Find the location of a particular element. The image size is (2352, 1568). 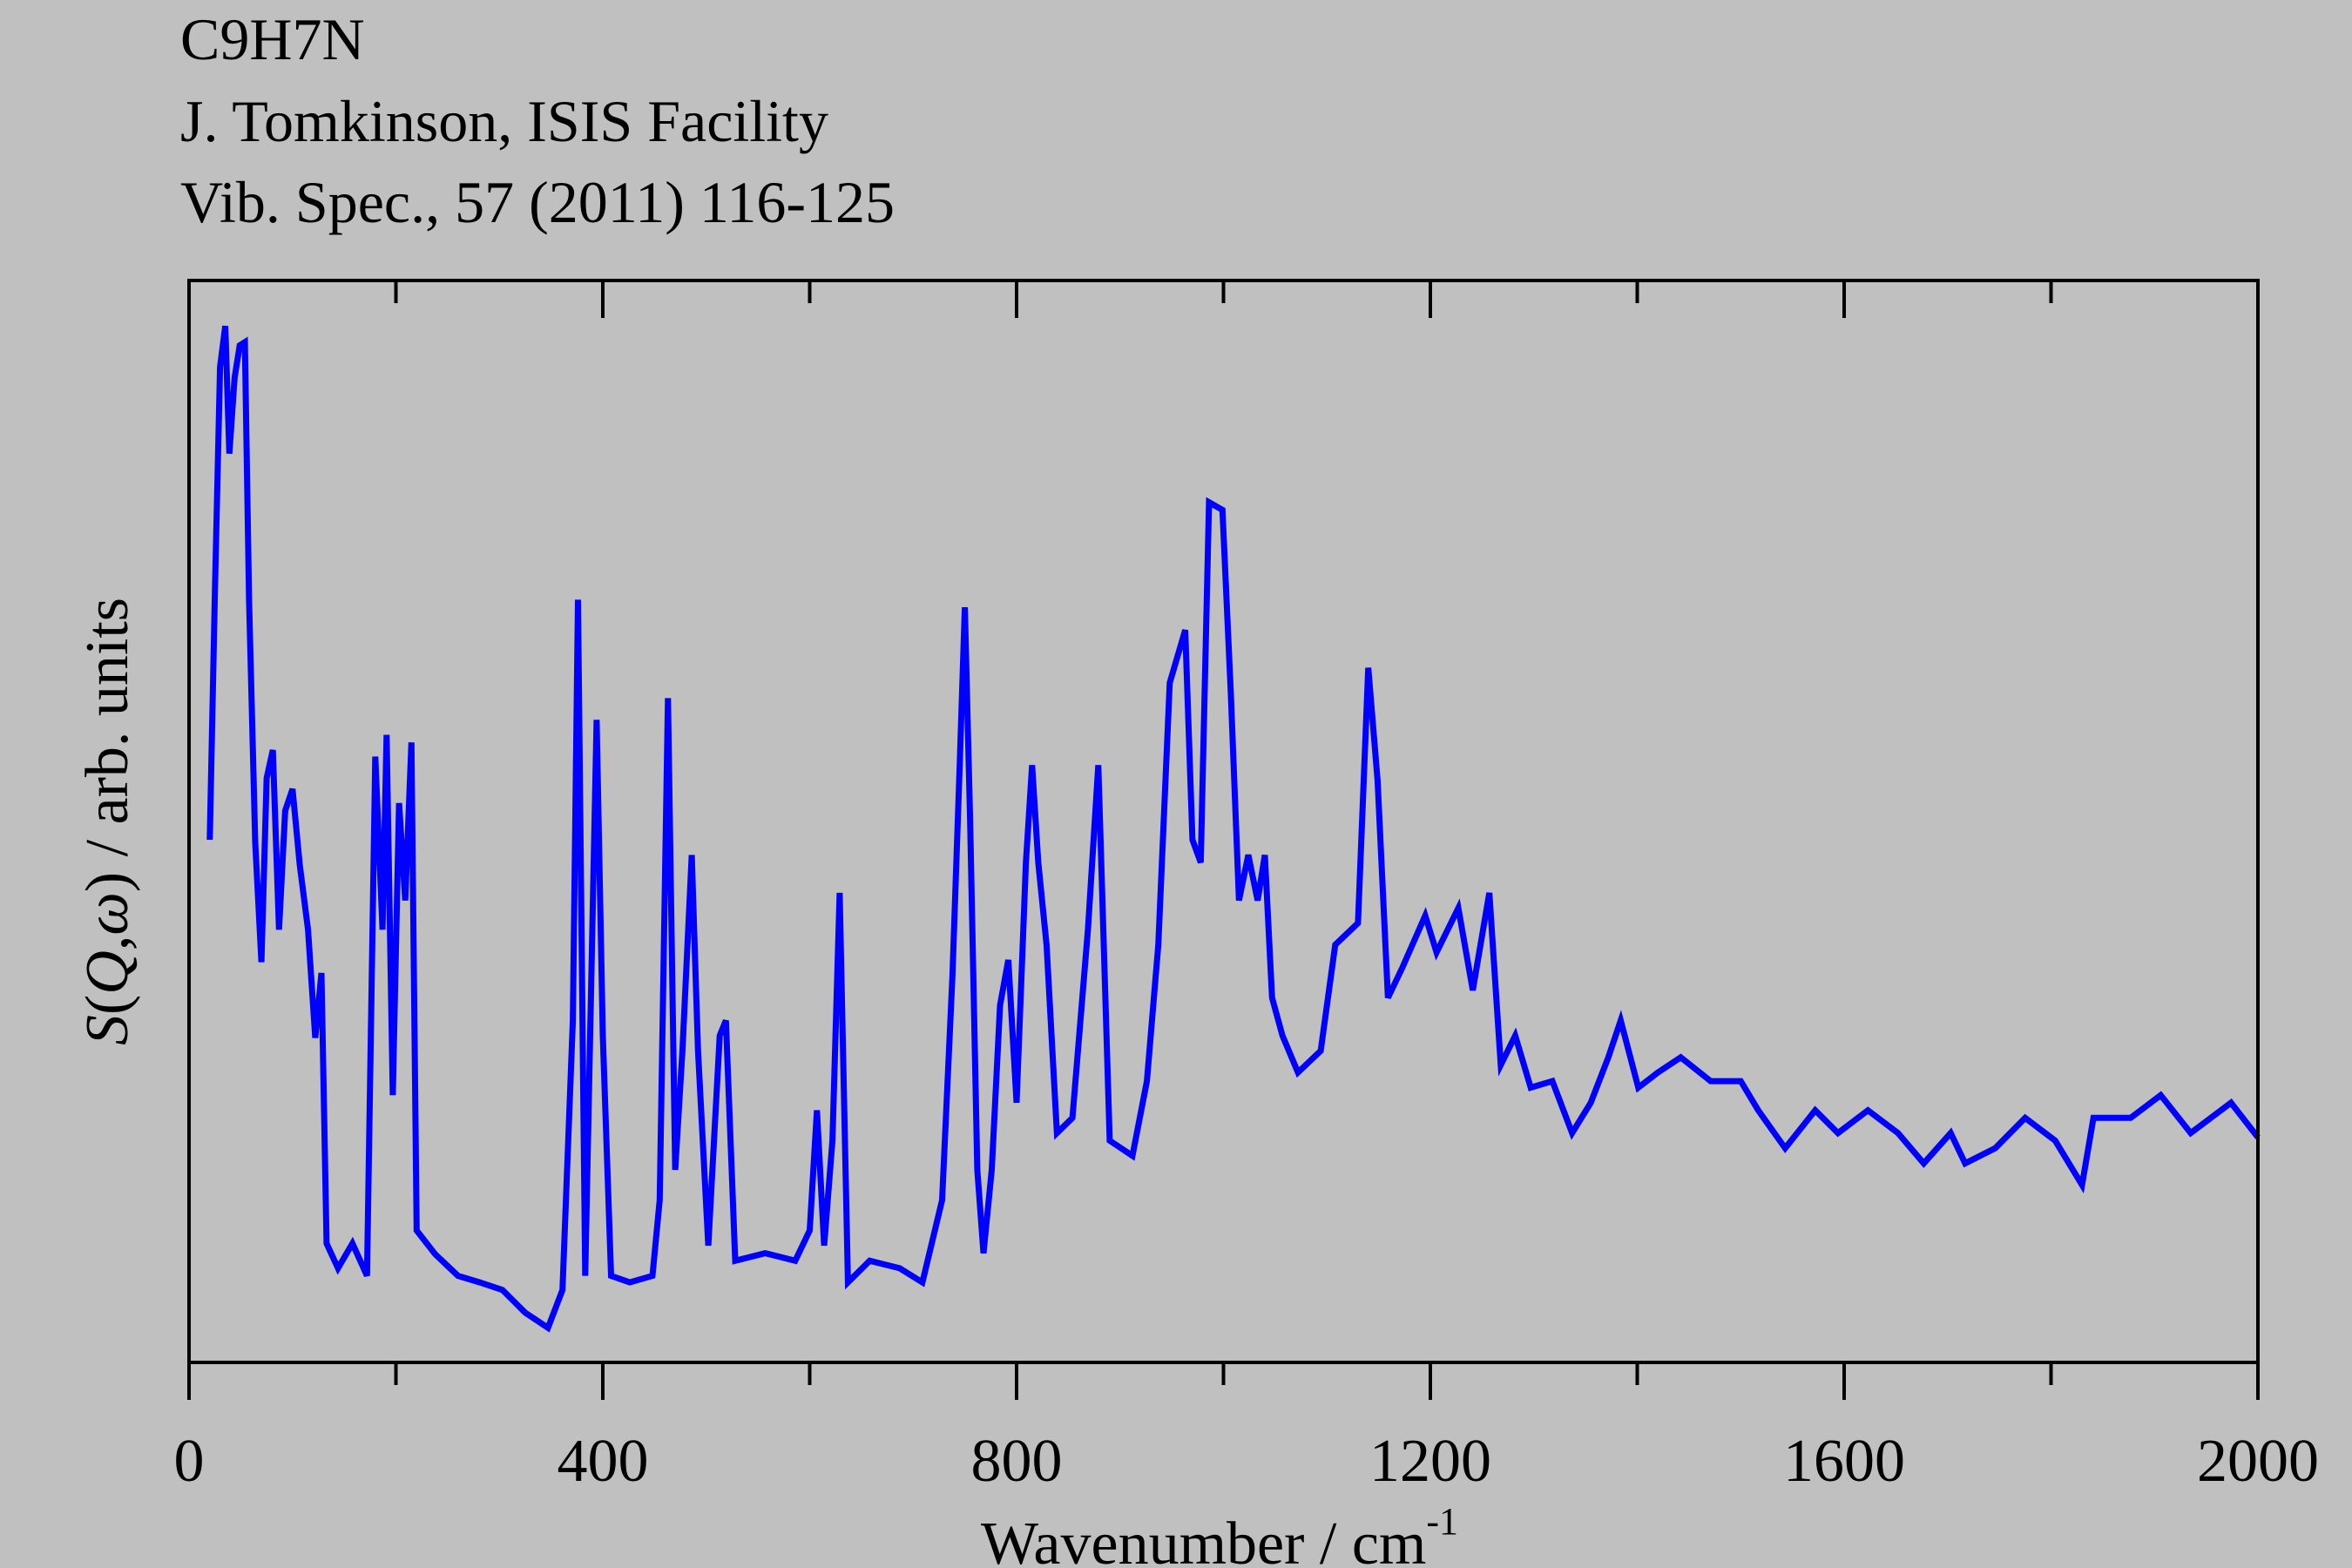

y-axis-label-part: Q is located at coordinates (107, 973).